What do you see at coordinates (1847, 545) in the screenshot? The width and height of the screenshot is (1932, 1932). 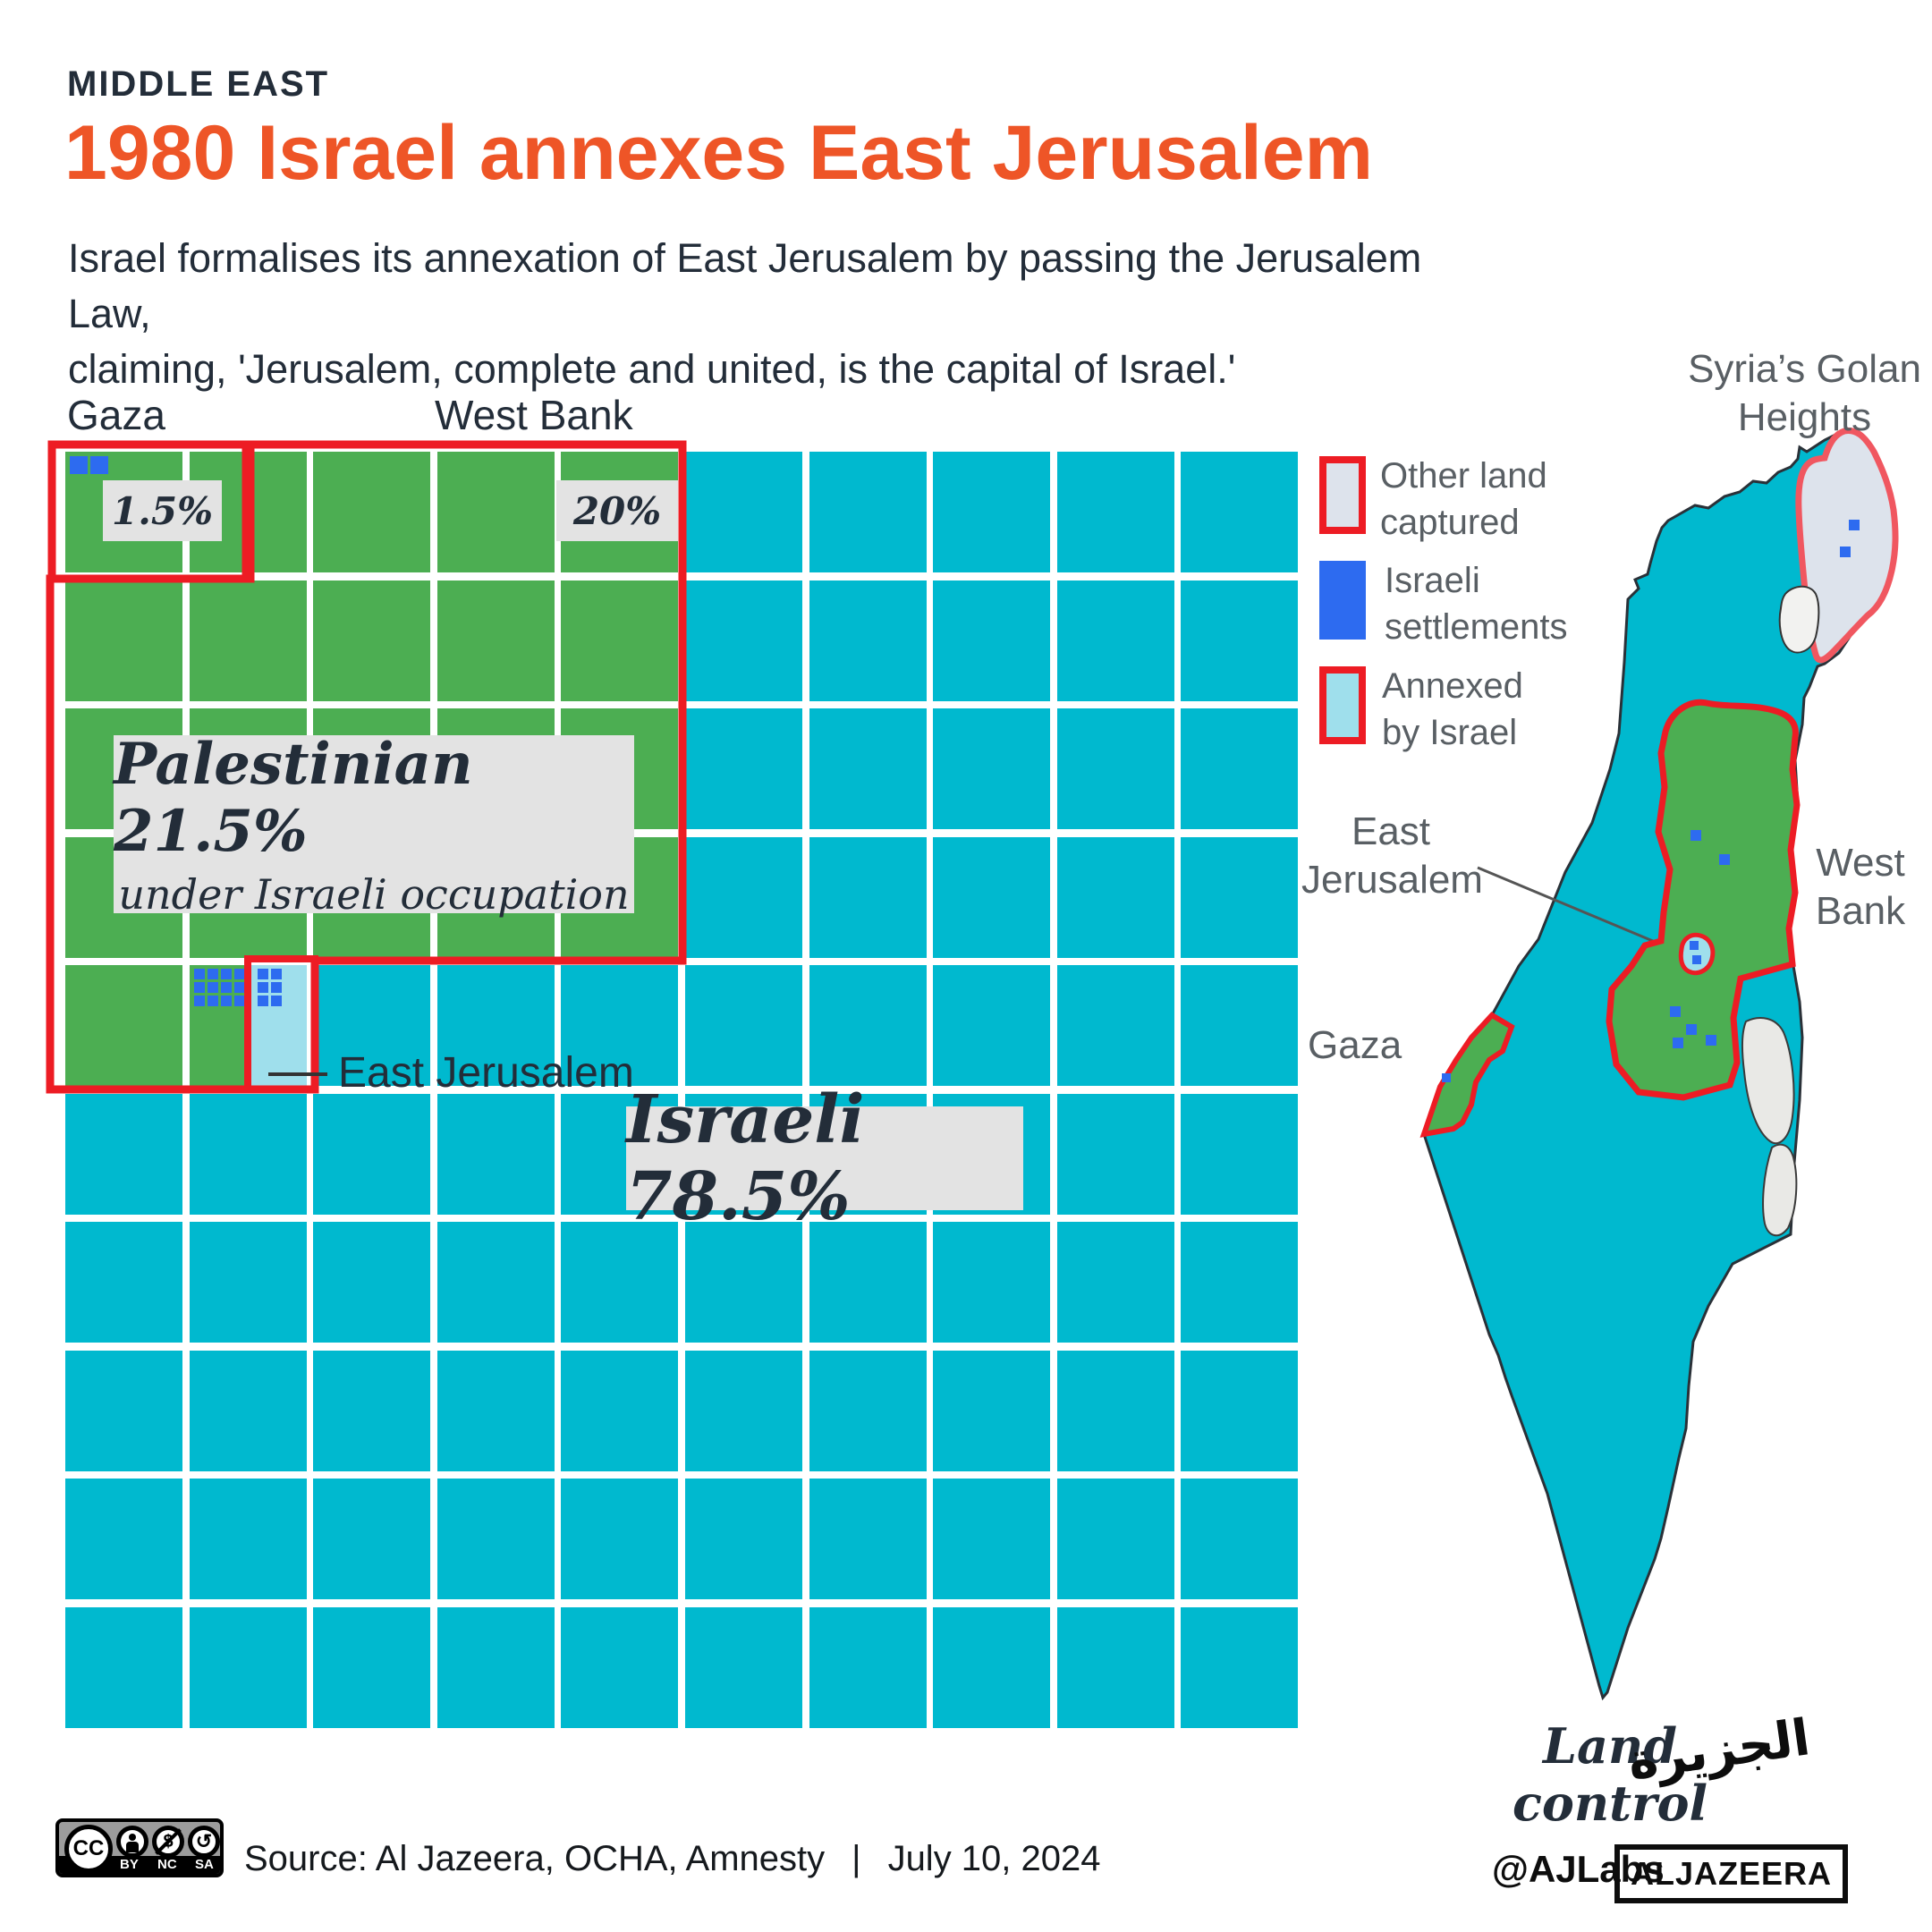 I see `golan-heights-region` at bounding box center [1847, 545].